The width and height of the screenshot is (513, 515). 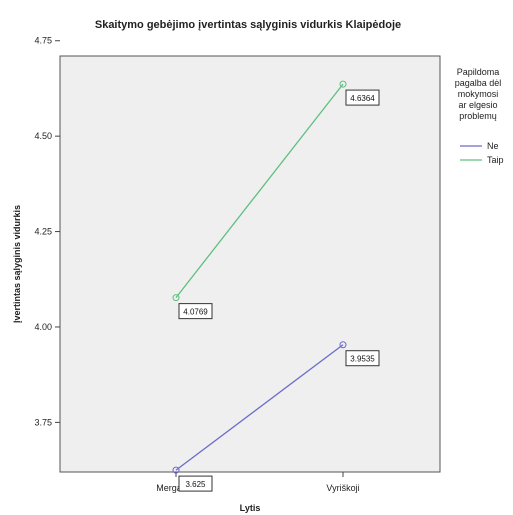 I want to click on series-line-ne, so click(x=259, y=407).